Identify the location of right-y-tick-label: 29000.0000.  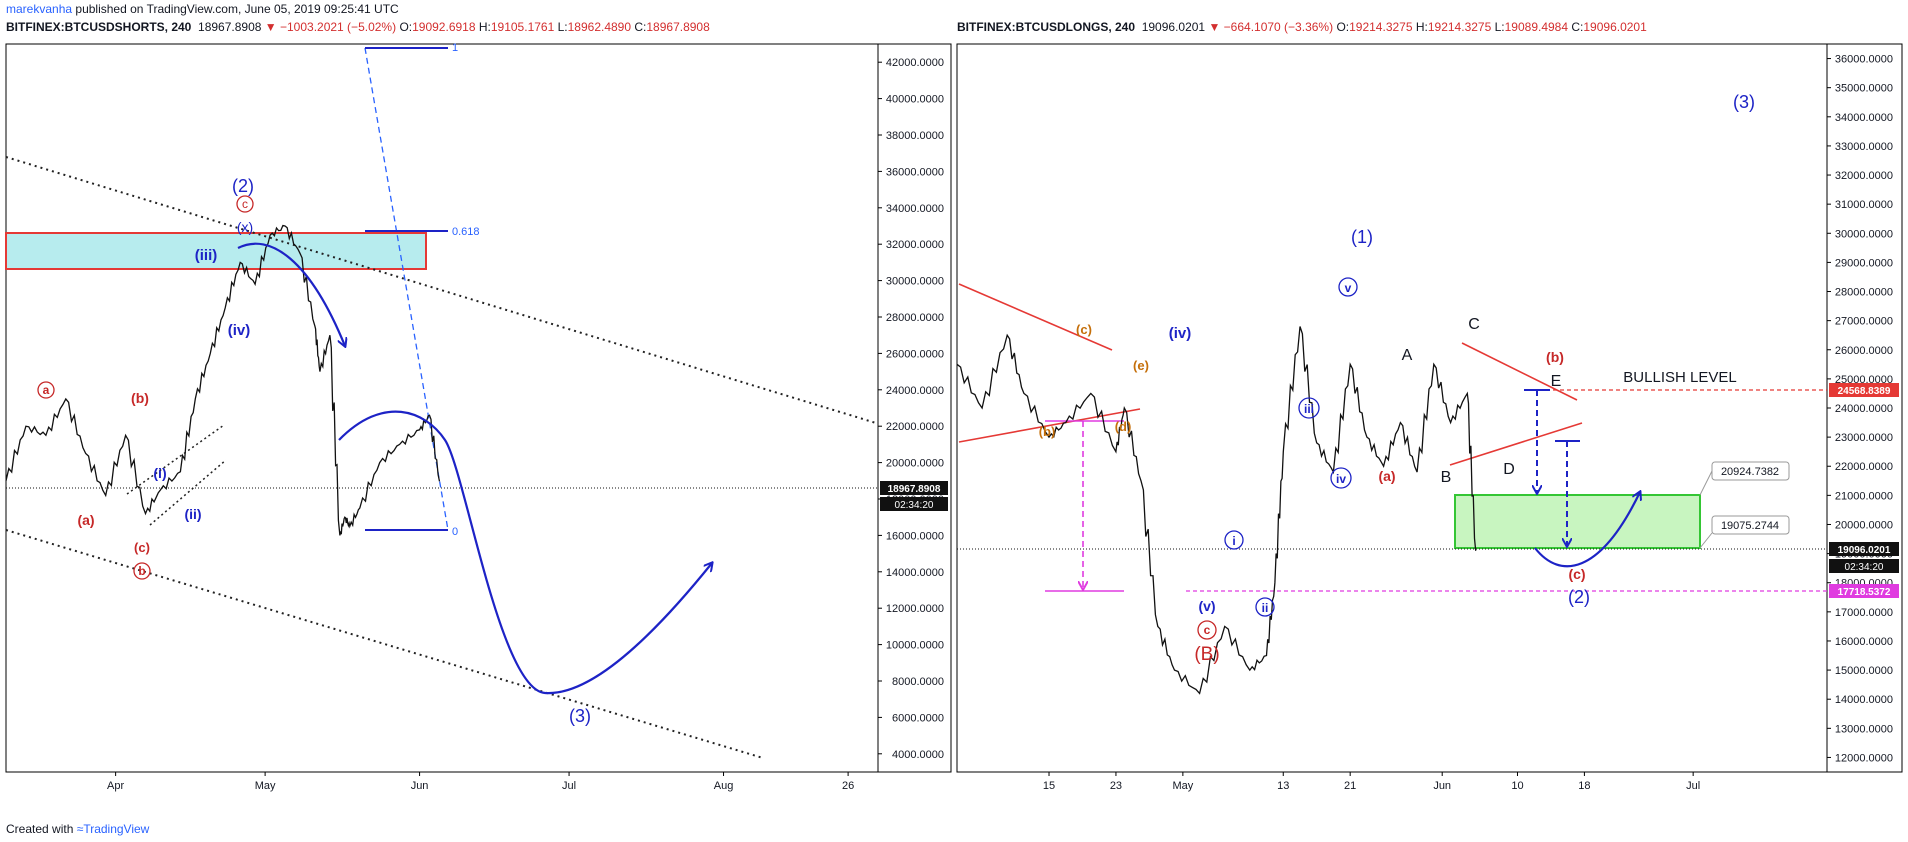
(1864, 263).